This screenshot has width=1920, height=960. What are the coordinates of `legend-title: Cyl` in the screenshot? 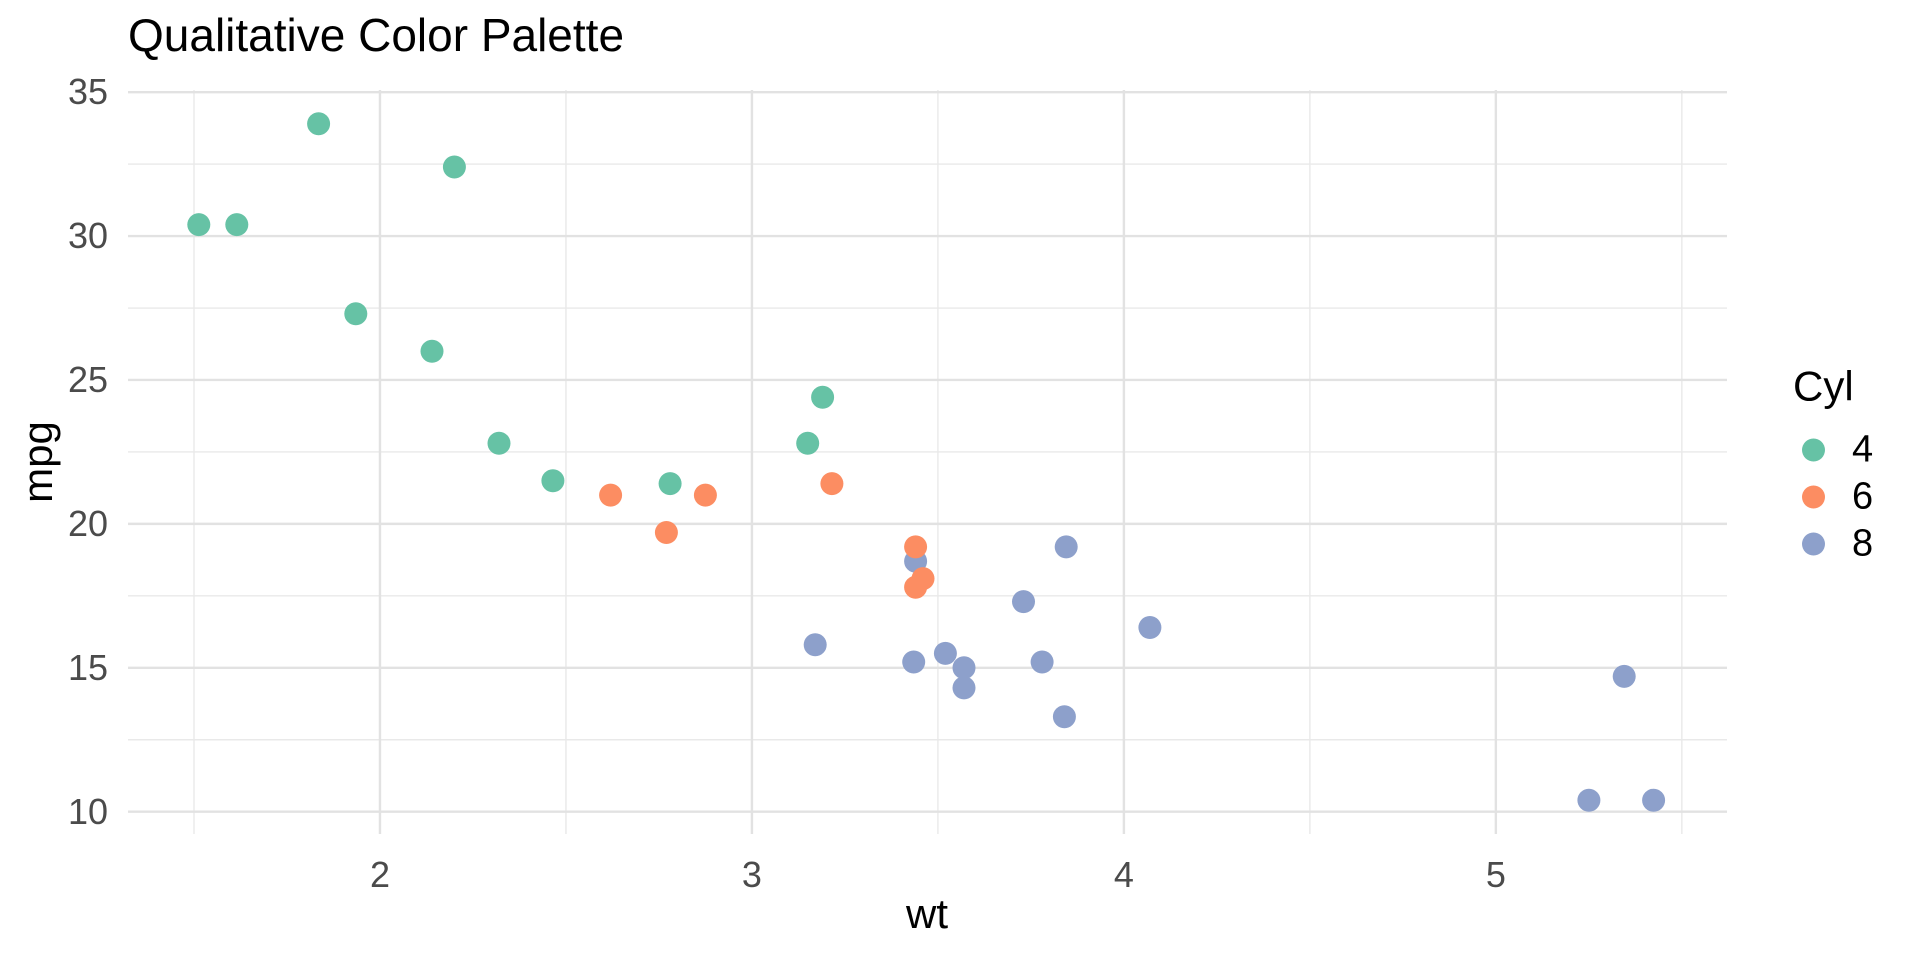 It's located at (1823, 386).